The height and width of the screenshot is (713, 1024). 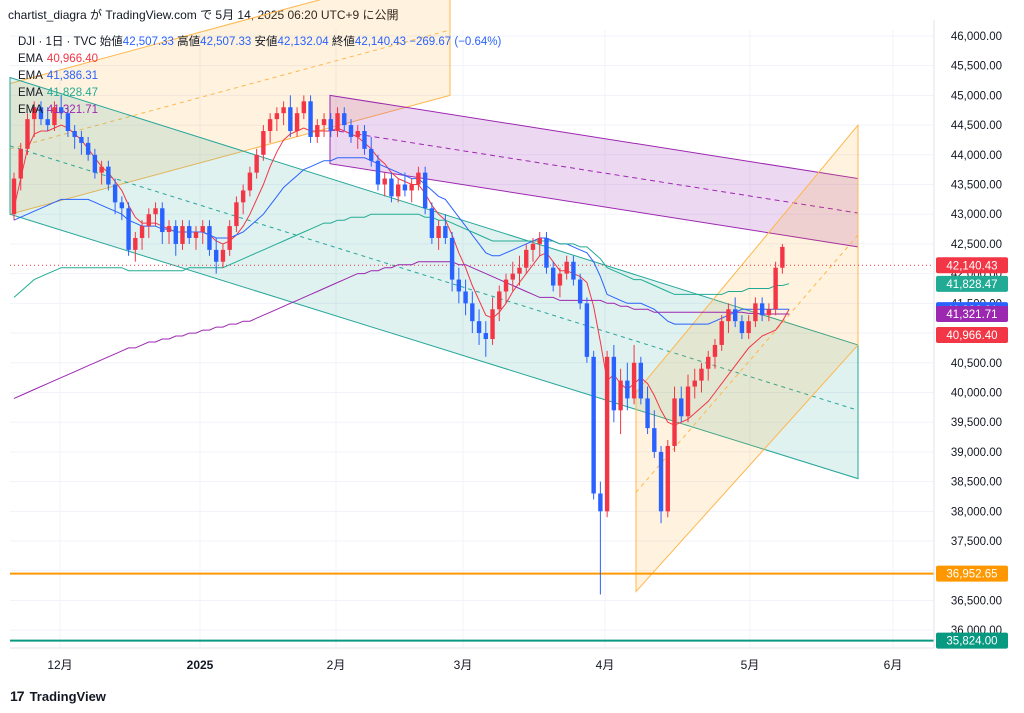 What do you see at coordinates (57, 42) in the screenshot?
I see `symbol-label: DJI · 1日 · TVC` at bounding box center [57, 42].